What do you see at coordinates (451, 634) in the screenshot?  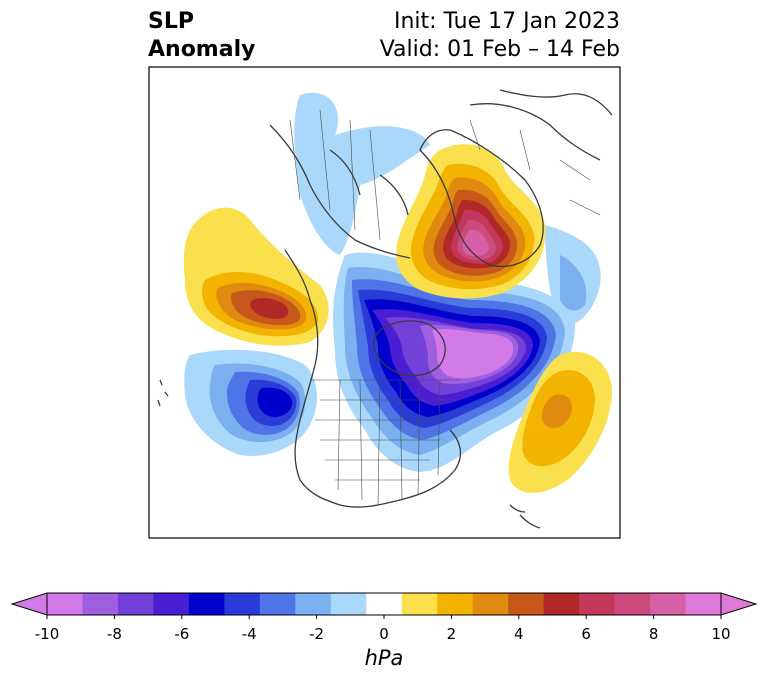 I see `colorbar-tick-label: 2` at bounding box center [451, 634].